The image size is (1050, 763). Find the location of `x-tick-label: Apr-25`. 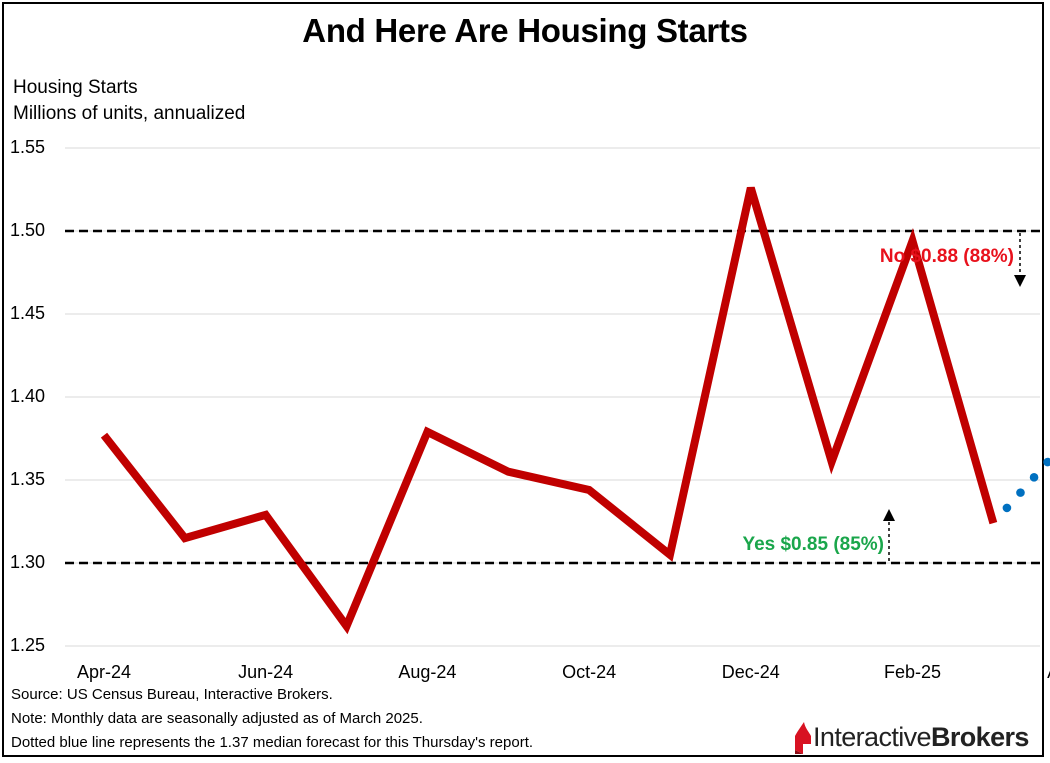

x-tick-label: Apr-25 is located at coordinates (1039, 672).